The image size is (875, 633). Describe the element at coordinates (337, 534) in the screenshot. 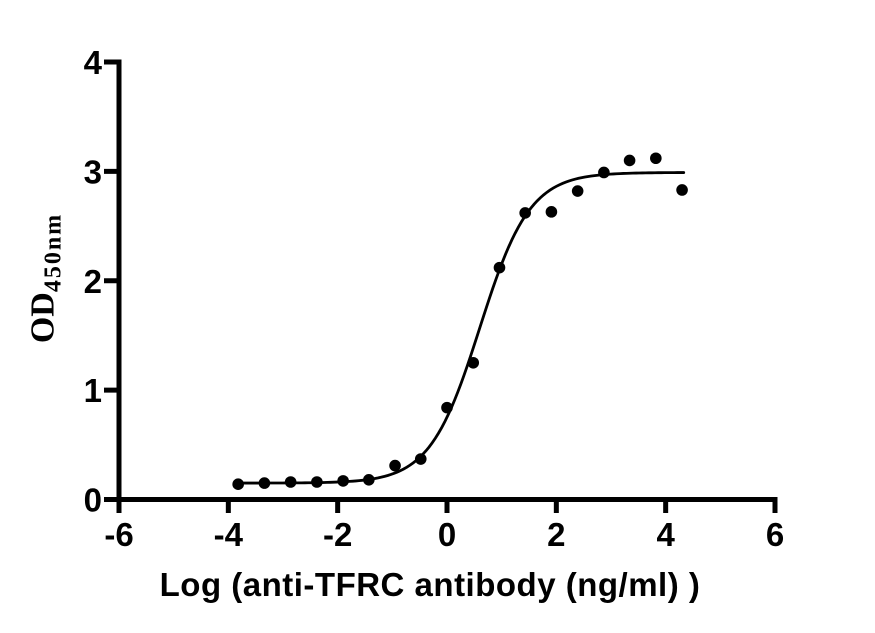

I see `x-tick-label: -2` at that location.